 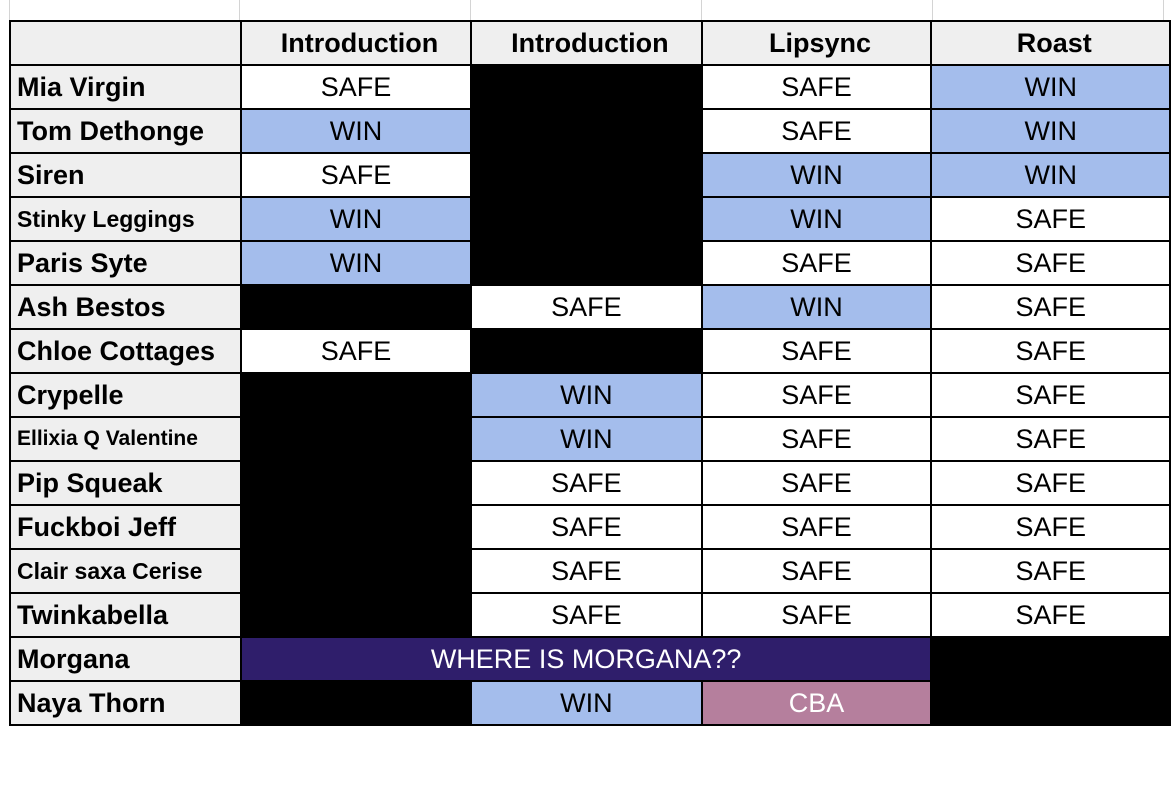 I want to click on table-row: Ellixia Q Valentine WIN SAFE SAFE, so click(x=590, y=439).